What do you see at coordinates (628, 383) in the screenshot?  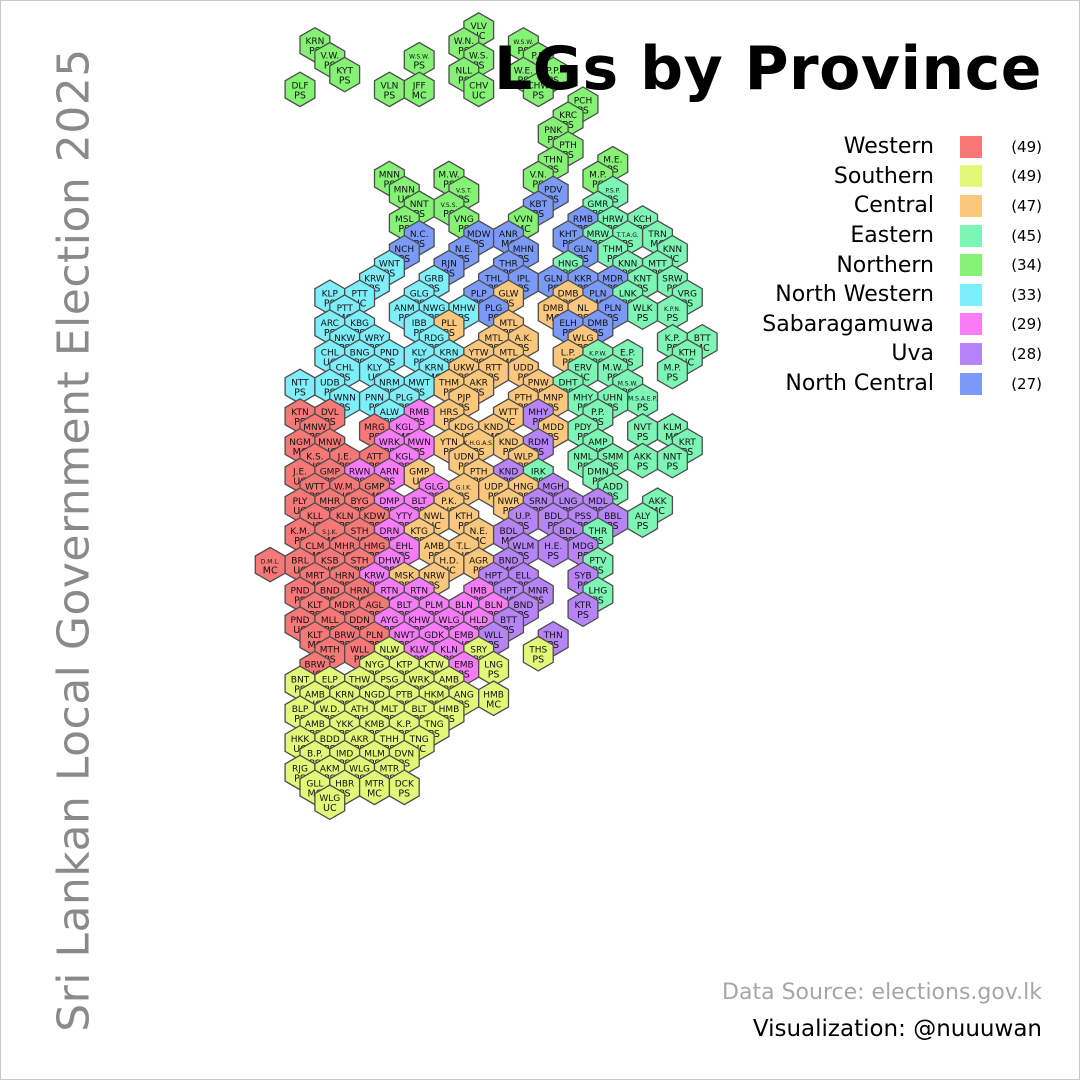 I see `hex-code: M.S.W.` at bounding box center [628, 383].